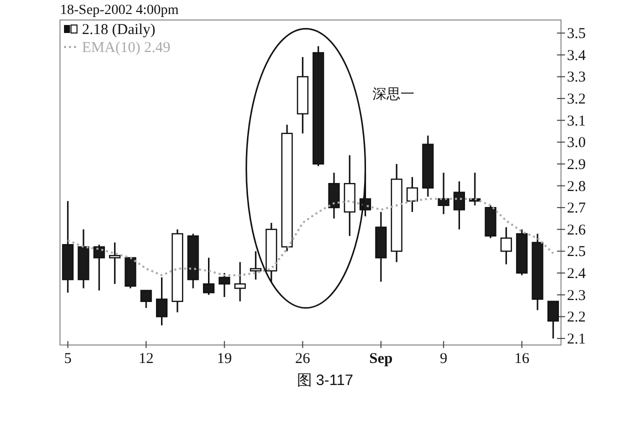 This screenshot has height=426, width=631. What do you see at coordinates (576, 252) in the screenshot?
I see `y-tick-label: 2.5` at bounding box center [576, 252].